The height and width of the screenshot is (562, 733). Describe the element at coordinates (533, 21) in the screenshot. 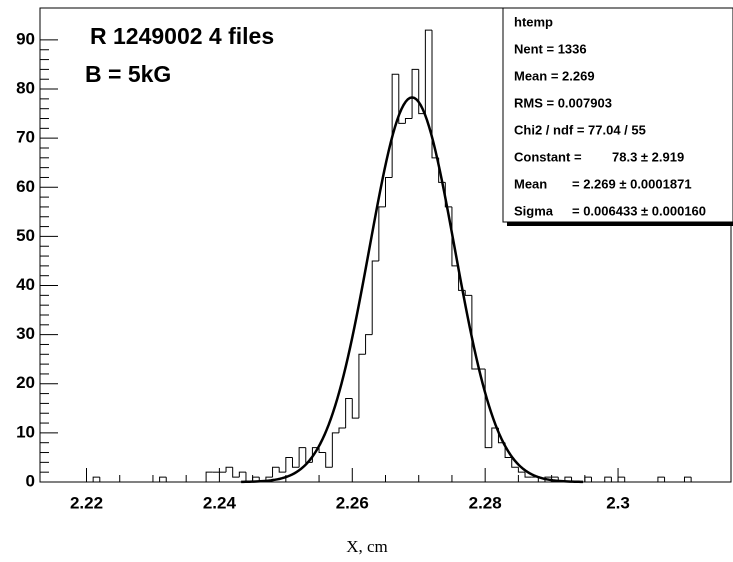

I see `stats-title: htemp` at that location.